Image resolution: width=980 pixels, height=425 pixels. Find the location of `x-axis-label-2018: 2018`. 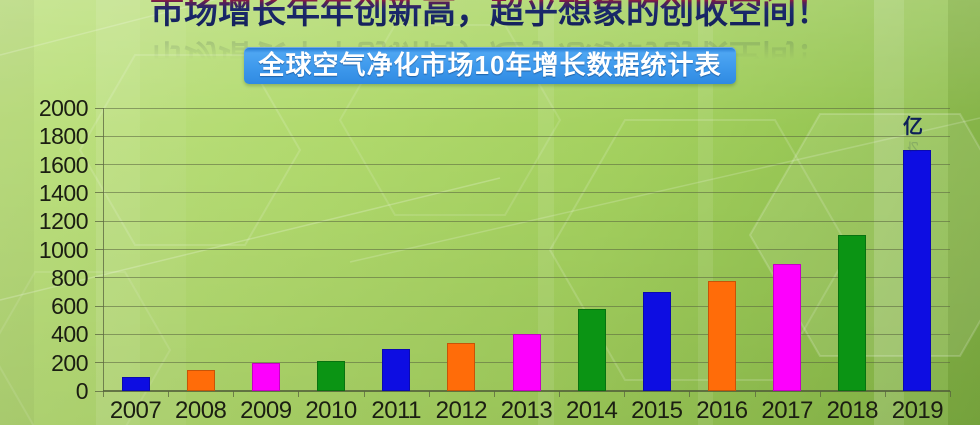

x-axis-label-2018: 2018 is located at coordinates (852, 410).